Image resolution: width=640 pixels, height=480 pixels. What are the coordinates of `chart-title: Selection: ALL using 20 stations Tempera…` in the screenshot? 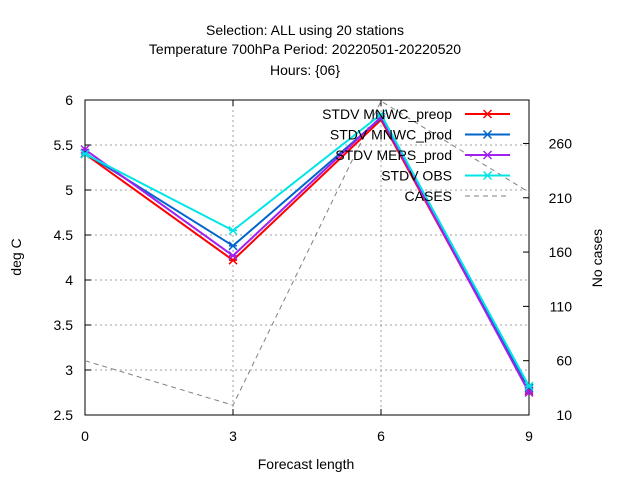 It's located at (305, 50).